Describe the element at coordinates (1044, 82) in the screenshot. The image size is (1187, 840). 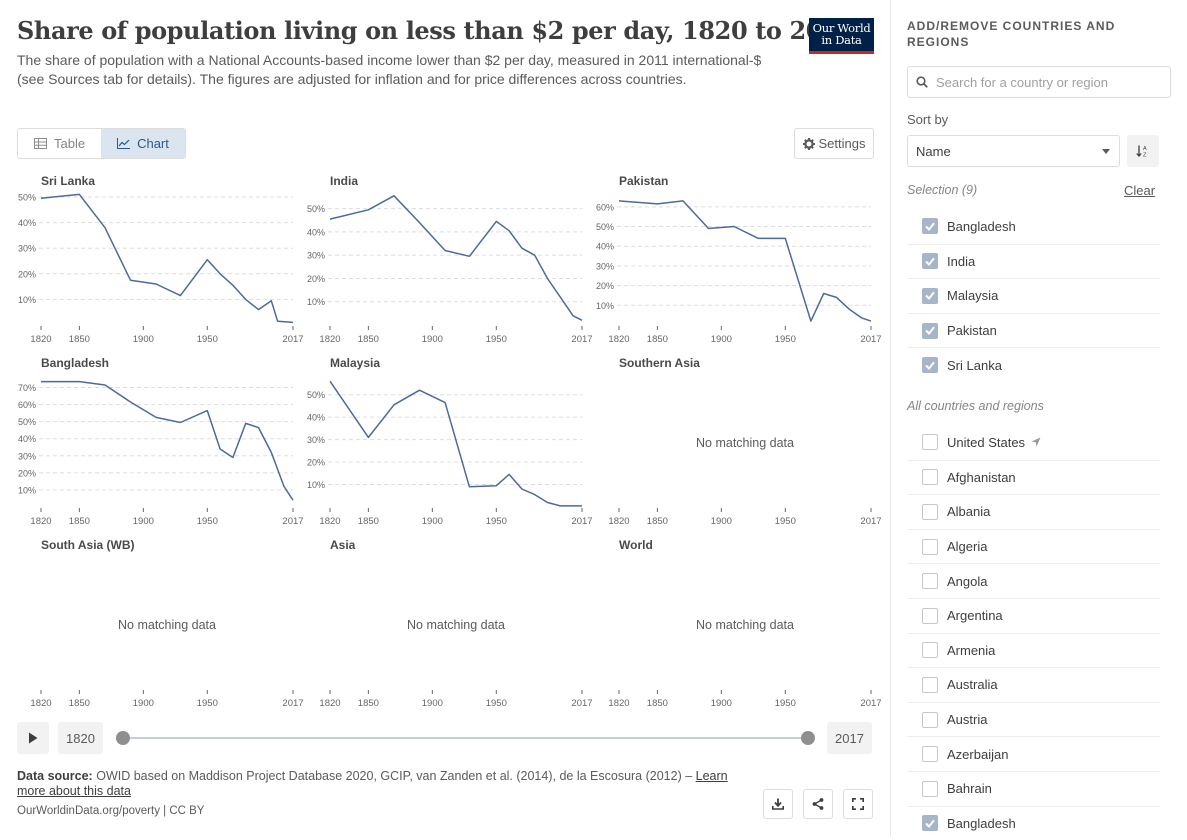
I see `search-input` at that location.